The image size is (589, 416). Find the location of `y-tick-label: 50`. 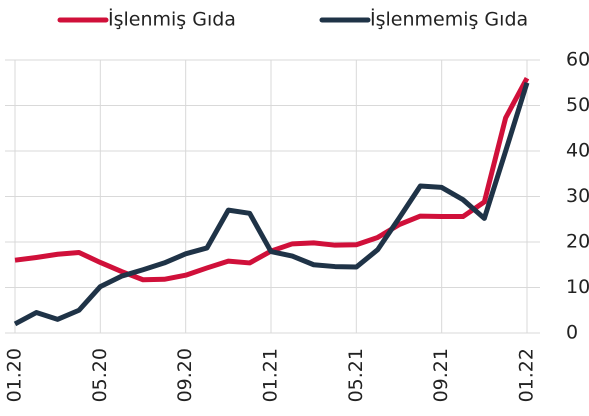

y-tick-label: 50 is located at coordinates (577, 105).